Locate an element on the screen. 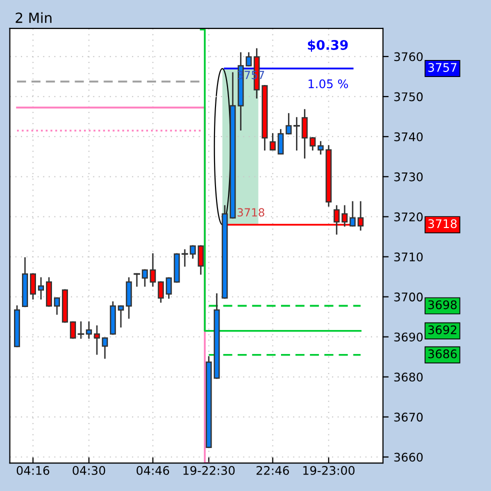  x-tick-label: 04:30 is located at coordinates (89, 470).